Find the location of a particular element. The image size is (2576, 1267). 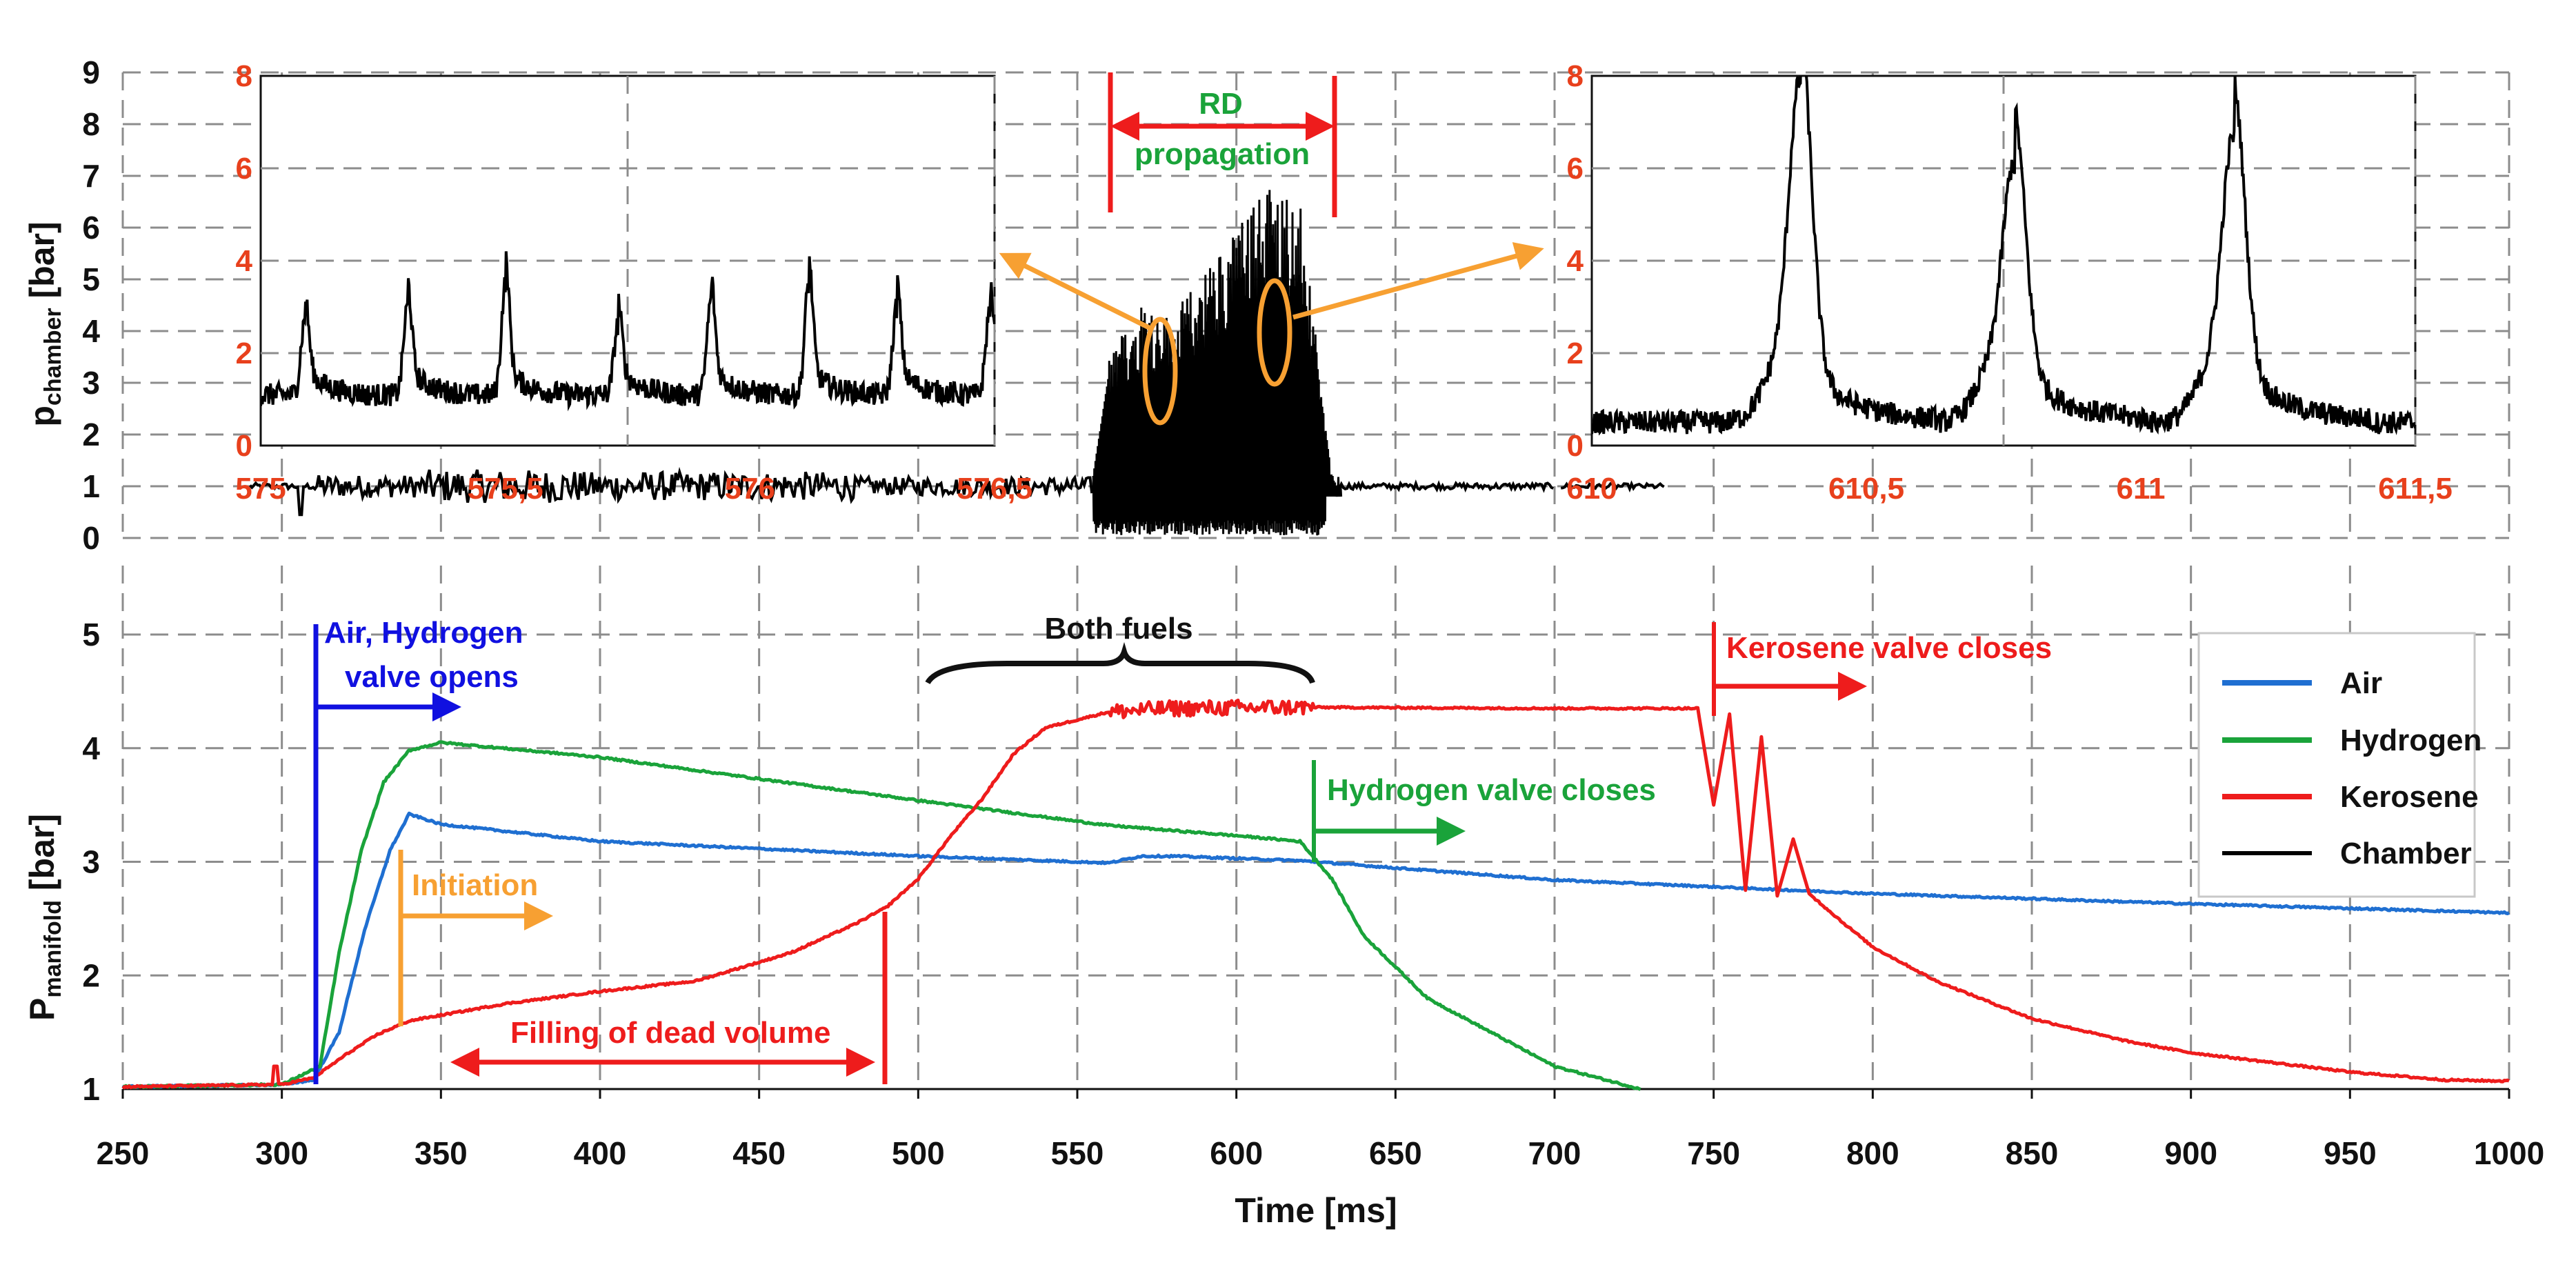

manifold-y-axis-label-unit: [bar] is located at coordinates (42, 857).